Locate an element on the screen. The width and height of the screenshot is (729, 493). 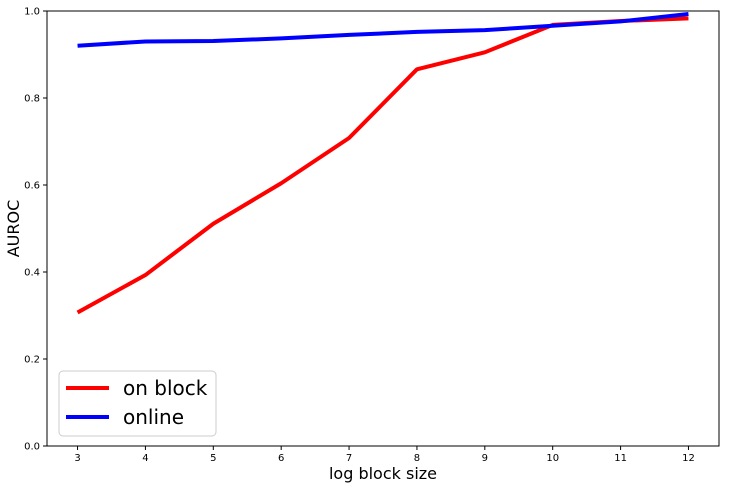
x-tick-label: 12 is located at coordinates (688, 458).